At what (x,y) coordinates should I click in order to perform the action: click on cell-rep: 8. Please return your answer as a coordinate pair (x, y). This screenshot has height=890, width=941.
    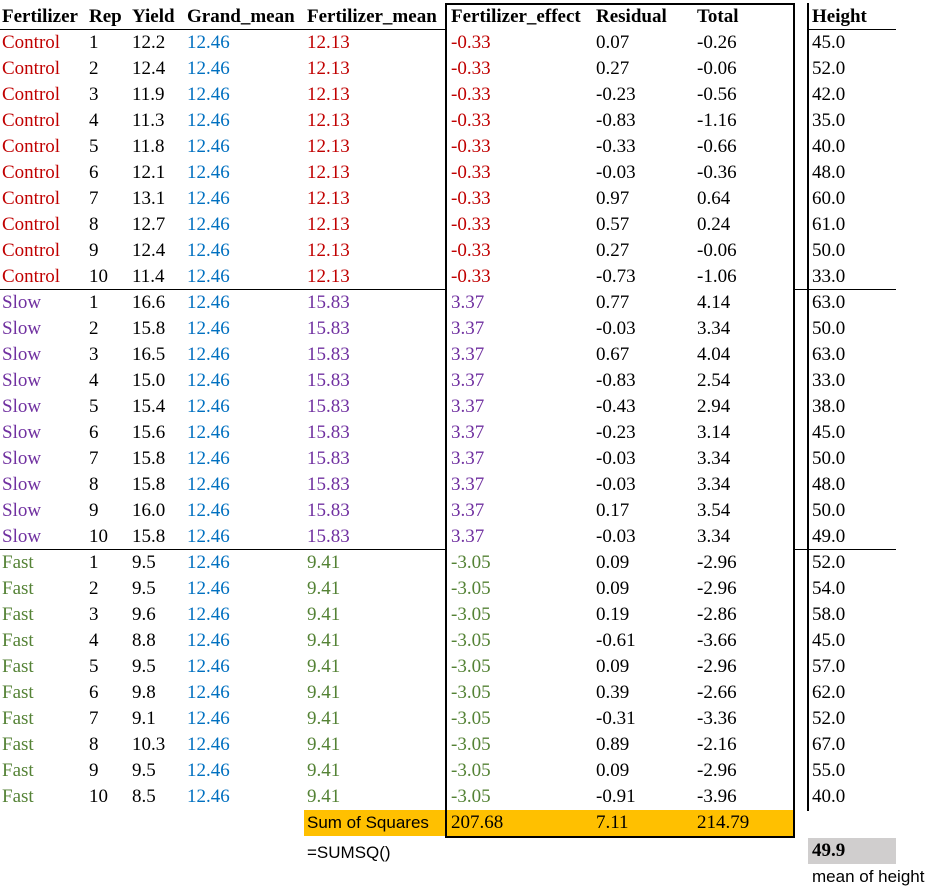
    Looking at the image, I should click on (94, 744).